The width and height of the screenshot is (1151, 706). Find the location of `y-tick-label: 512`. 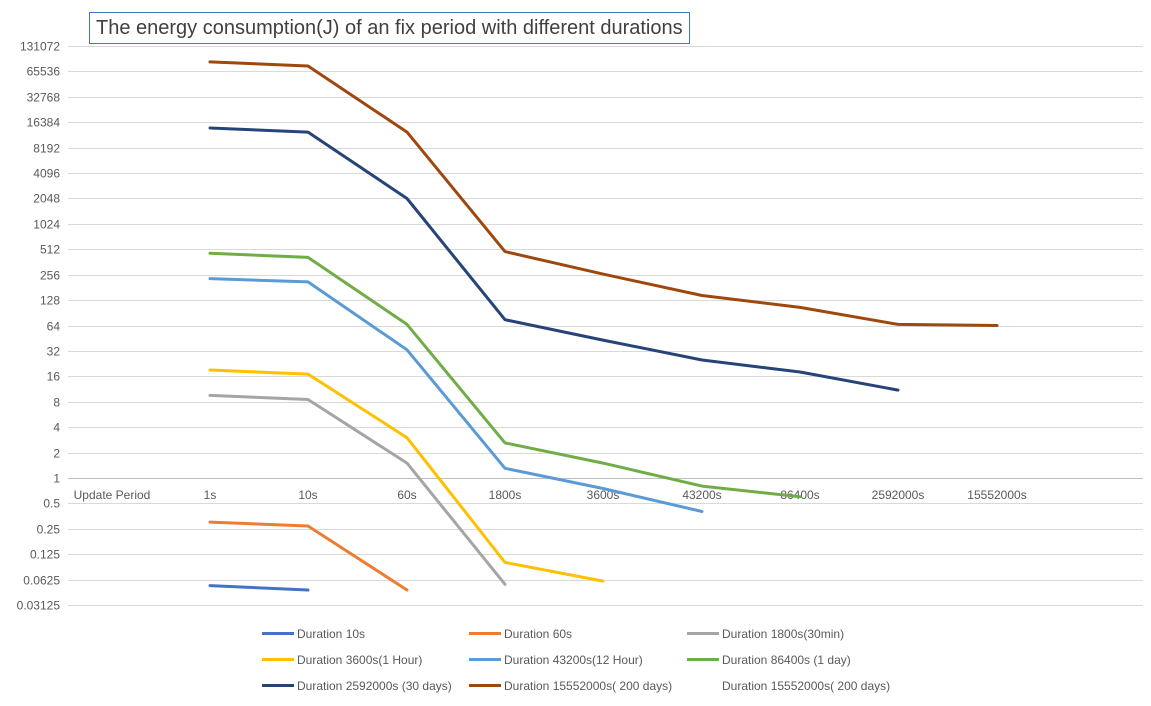

y-tick-label: 512 is located at coordinates (50, 250).